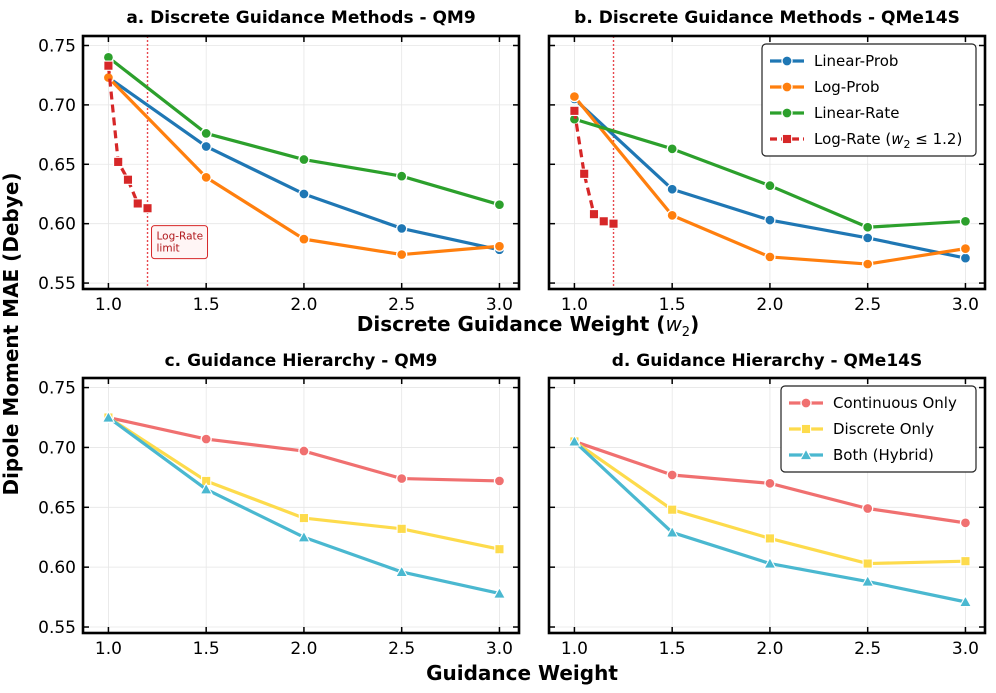 This screenshot has height=693, width=996. Describe the element at coordinates (825, 87) in the screenshot. I see `legend-item: Log-Prob` at that location.